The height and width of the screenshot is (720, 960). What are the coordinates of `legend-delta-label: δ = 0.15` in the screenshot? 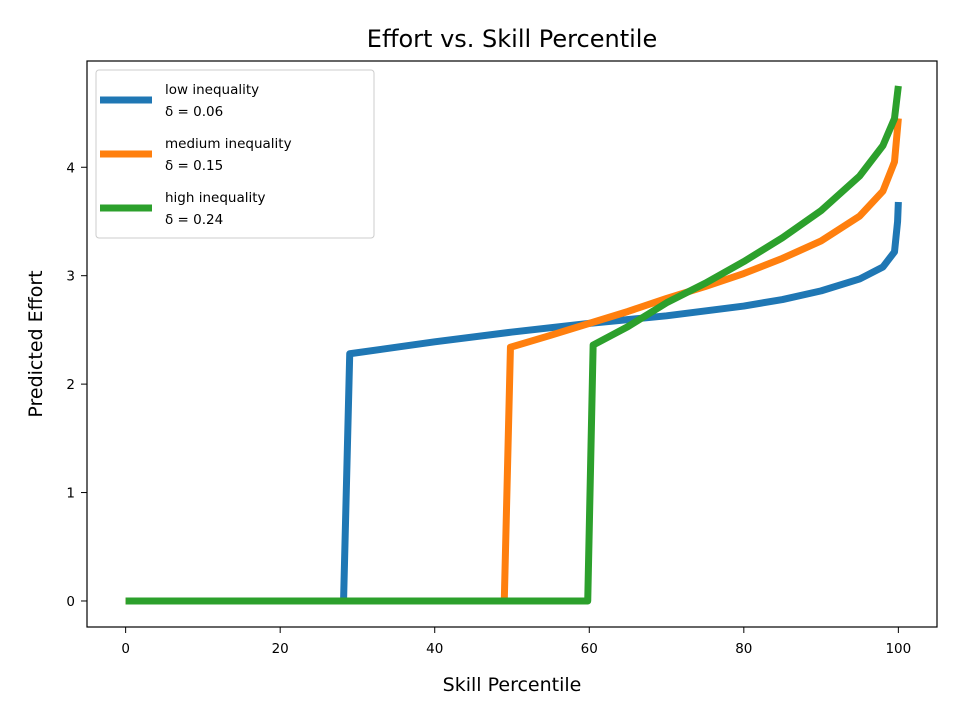 It's located at (194, 166).